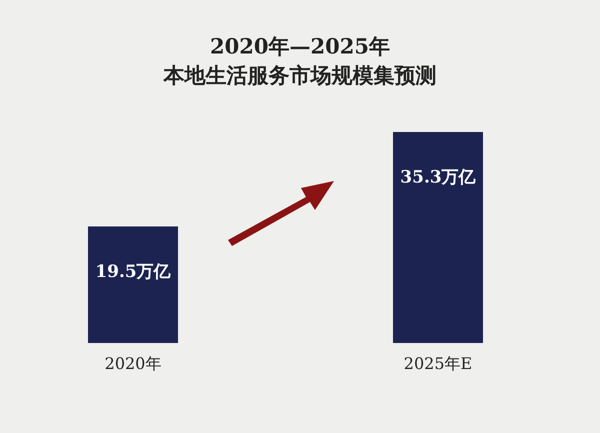  What do you see at coordinates (299, 75) in the screenshot?
I see `chart-subtitle: 本地生活服务市场规模集预测` at bounding box center [299, 75].